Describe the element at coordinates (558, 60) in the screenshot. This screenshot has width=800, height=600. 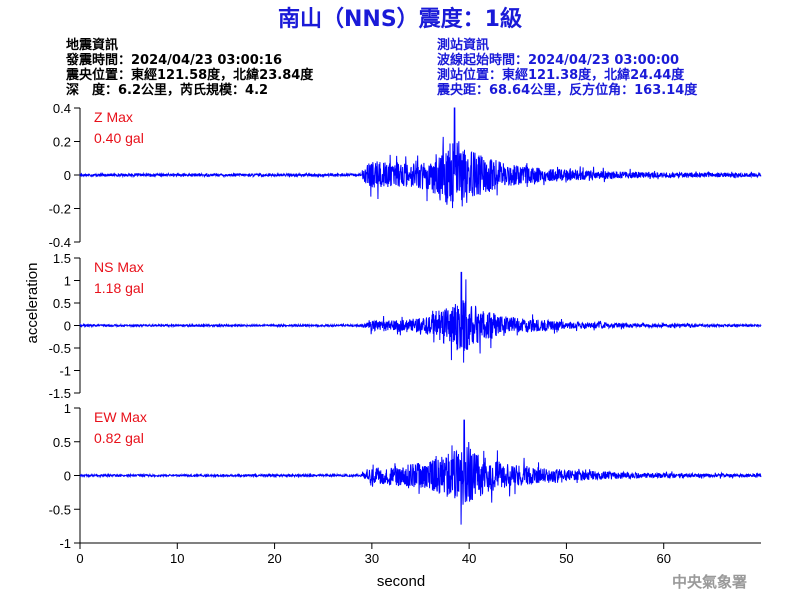
I see `station-waveform-start: 波線起始時間：2024/04/23 03:00:00` at that location.